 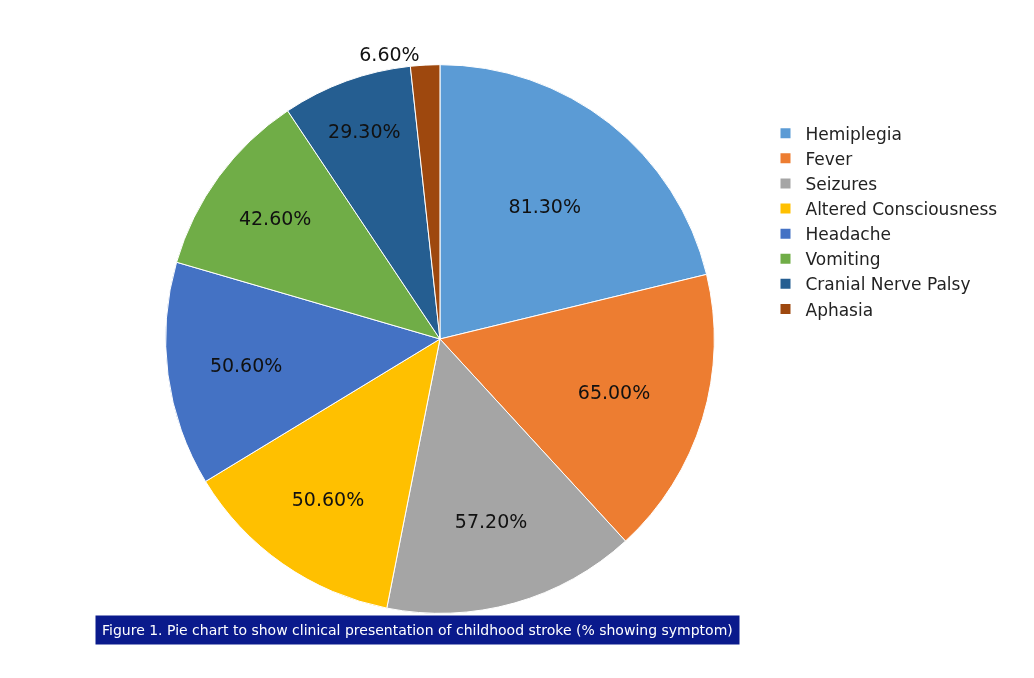 I want to click on caption: Figure 1. Pie chart to show clinical presentation of childhood stroke (% showing symptom), so click(x=417, y=630).